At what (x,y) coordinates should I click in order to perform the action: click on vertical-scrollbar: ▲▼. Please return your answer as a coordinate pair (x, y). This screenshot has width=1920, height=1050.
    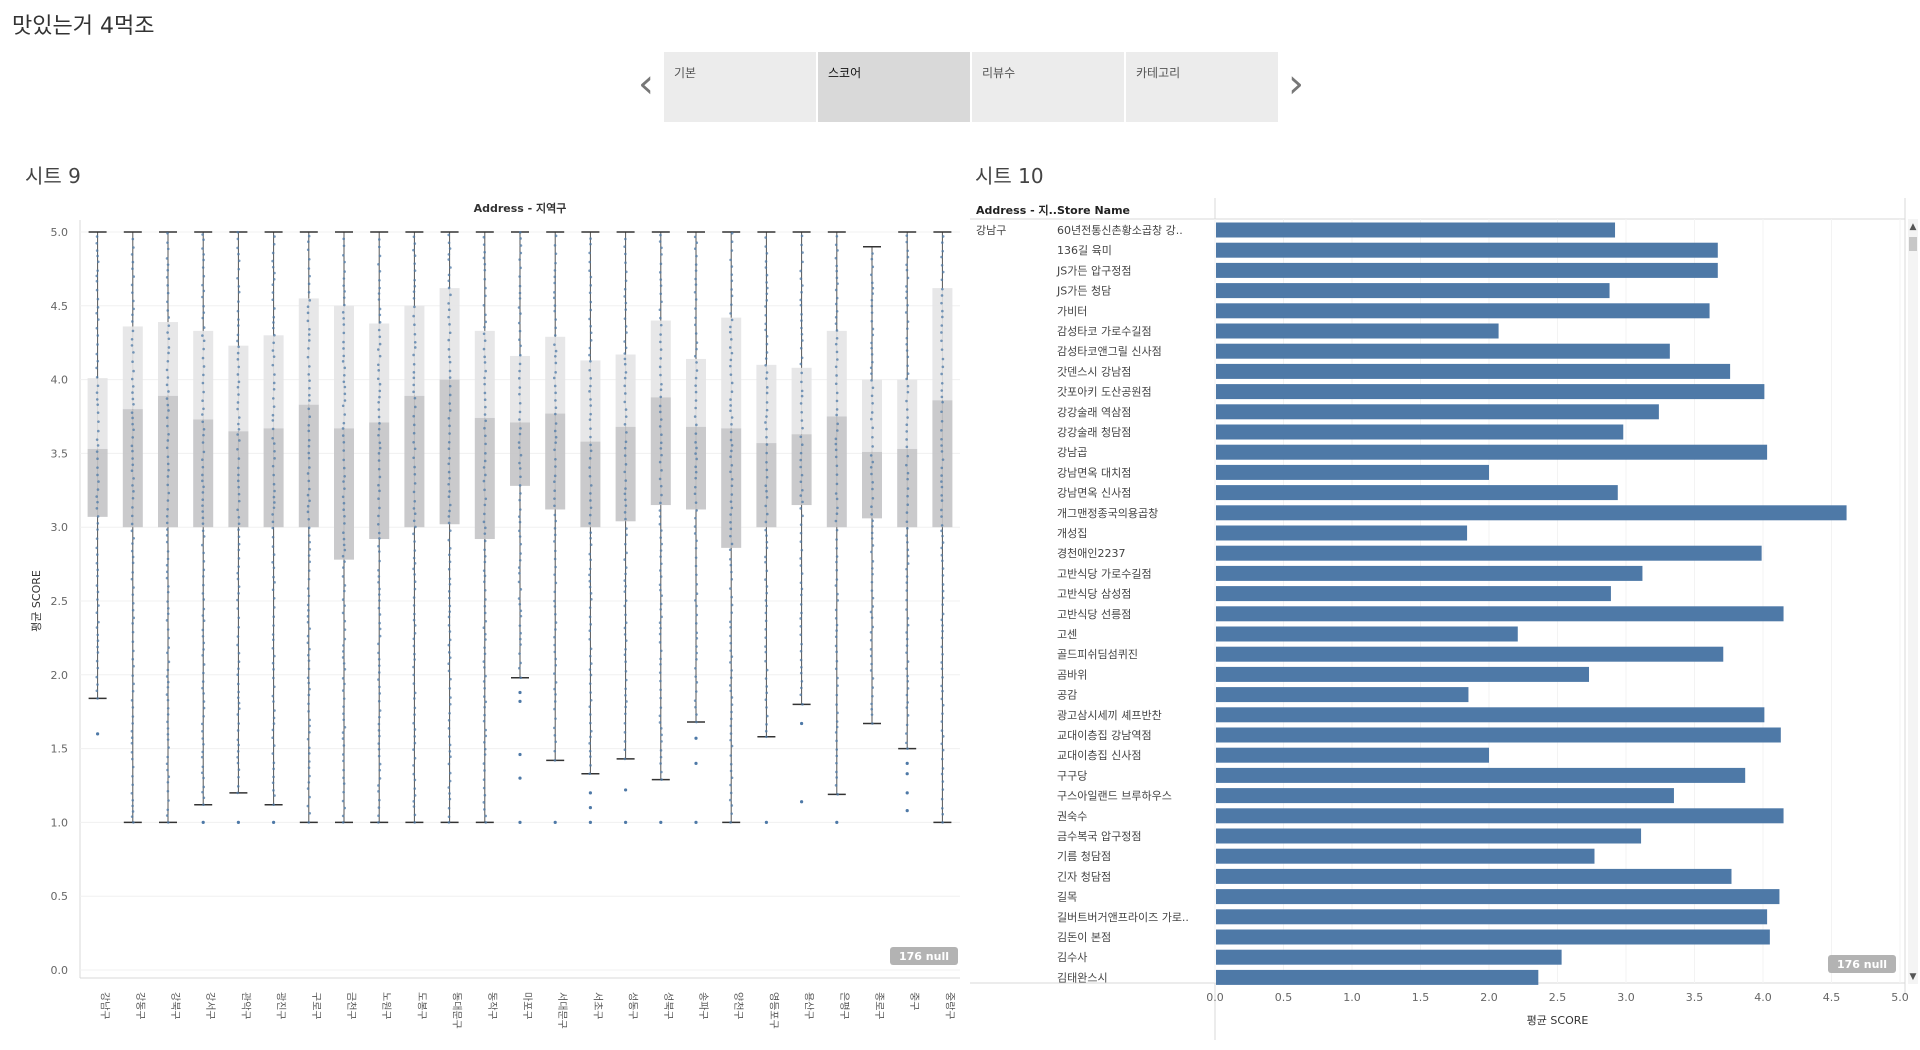
    Looking at the image, I should click on (1913, 601).